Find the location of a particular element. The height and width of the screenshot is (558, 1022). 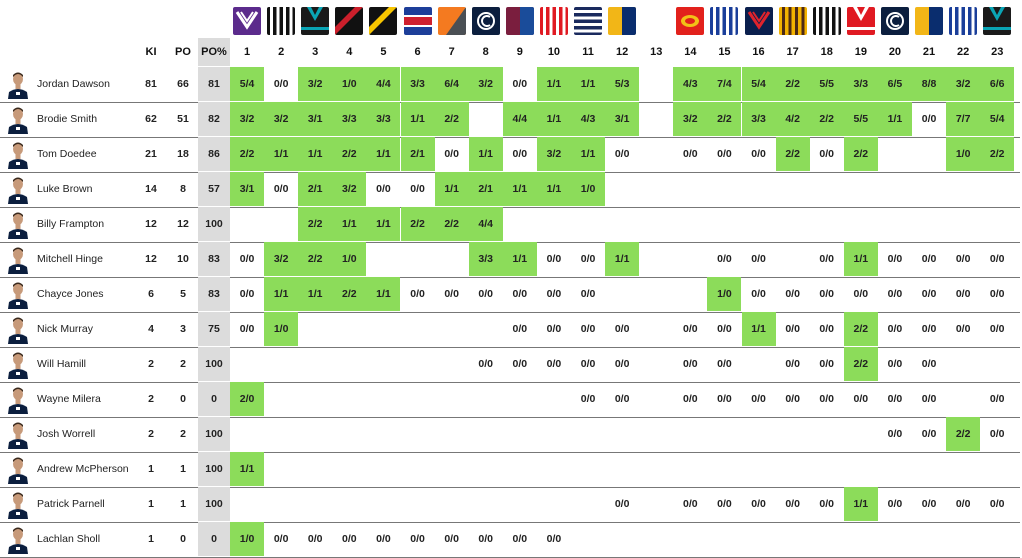

round-header-12: 12 is located at coordinates (622, 52).